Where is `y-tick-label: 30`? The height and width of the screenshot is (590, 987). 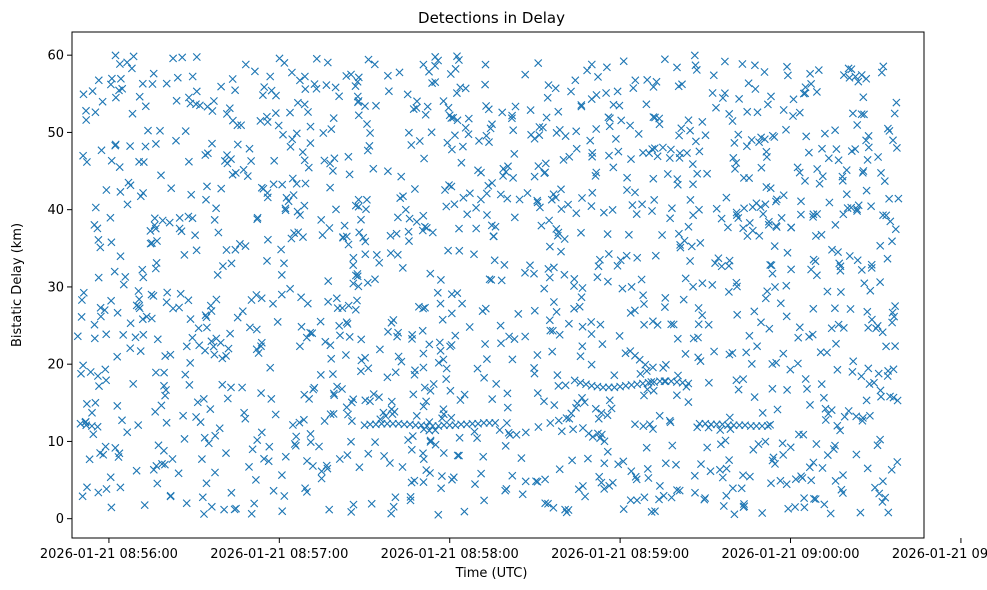 y-tick-label: 30 is located at coordinates (55, 287).